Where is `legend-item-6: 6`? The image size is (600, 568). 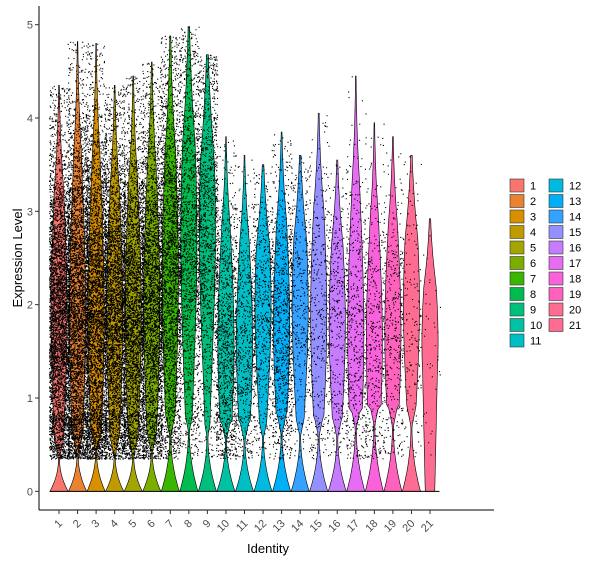 legend-item-6: 6 is located at coordinates (522, 263).